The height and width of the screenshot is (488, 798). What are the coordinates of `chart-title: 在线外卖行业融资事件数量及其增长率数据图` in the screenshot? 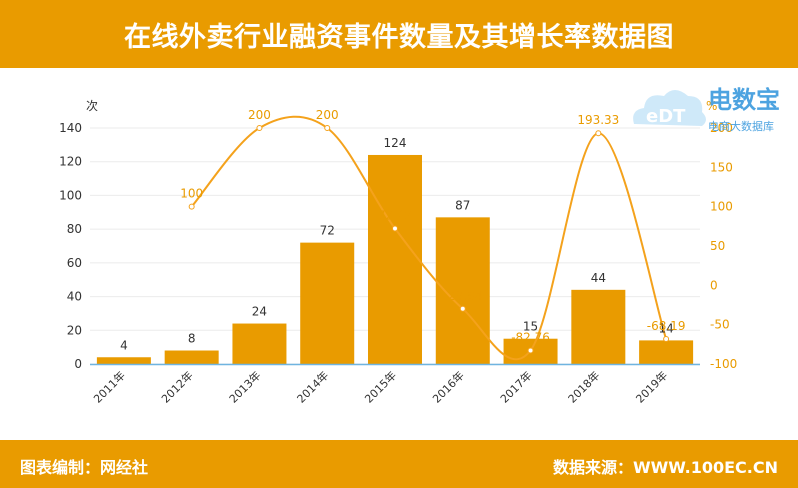 It's located at (399, 37).